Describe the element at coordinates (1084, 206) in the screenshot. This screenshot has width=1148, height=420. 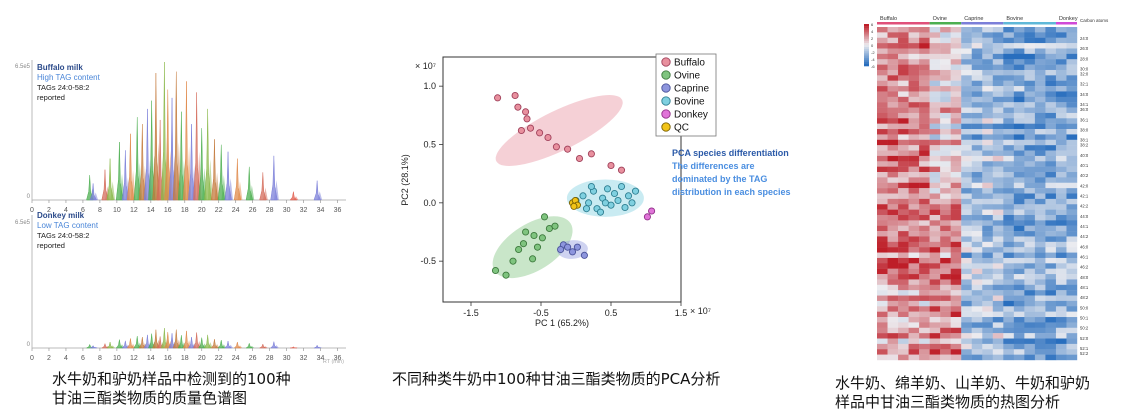
I see `heatmap-row-label: 42:2` at that location.